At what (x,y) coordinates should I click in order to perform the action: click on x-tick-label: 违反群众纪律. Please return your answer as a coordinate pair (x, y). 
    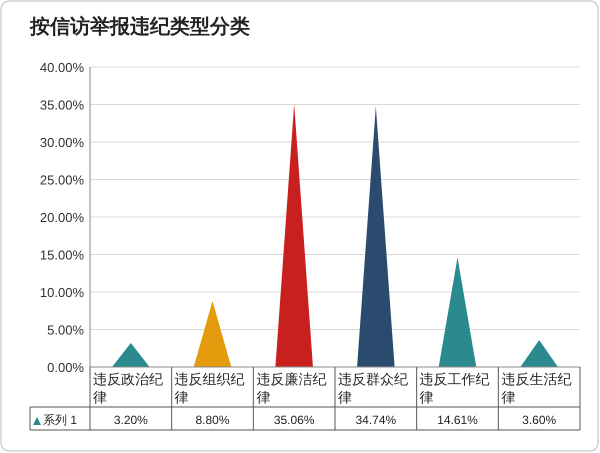
    Looking at the image, I should click on (373, 388).